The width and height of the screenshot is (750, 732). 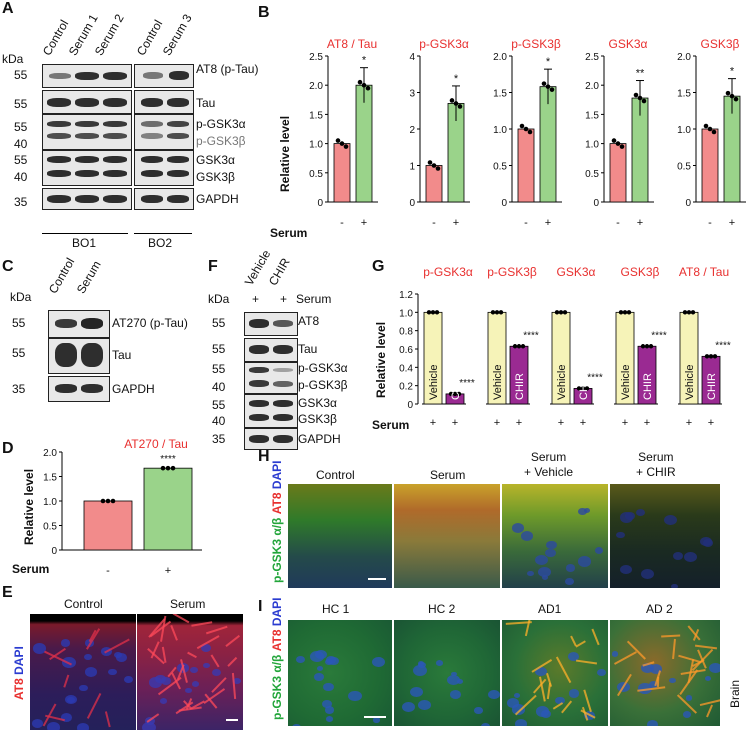 What do you see at coordinates (592, 57) in the screenshot?
I see `y-tick-label: 2.5` at bounding box center [592, 57].